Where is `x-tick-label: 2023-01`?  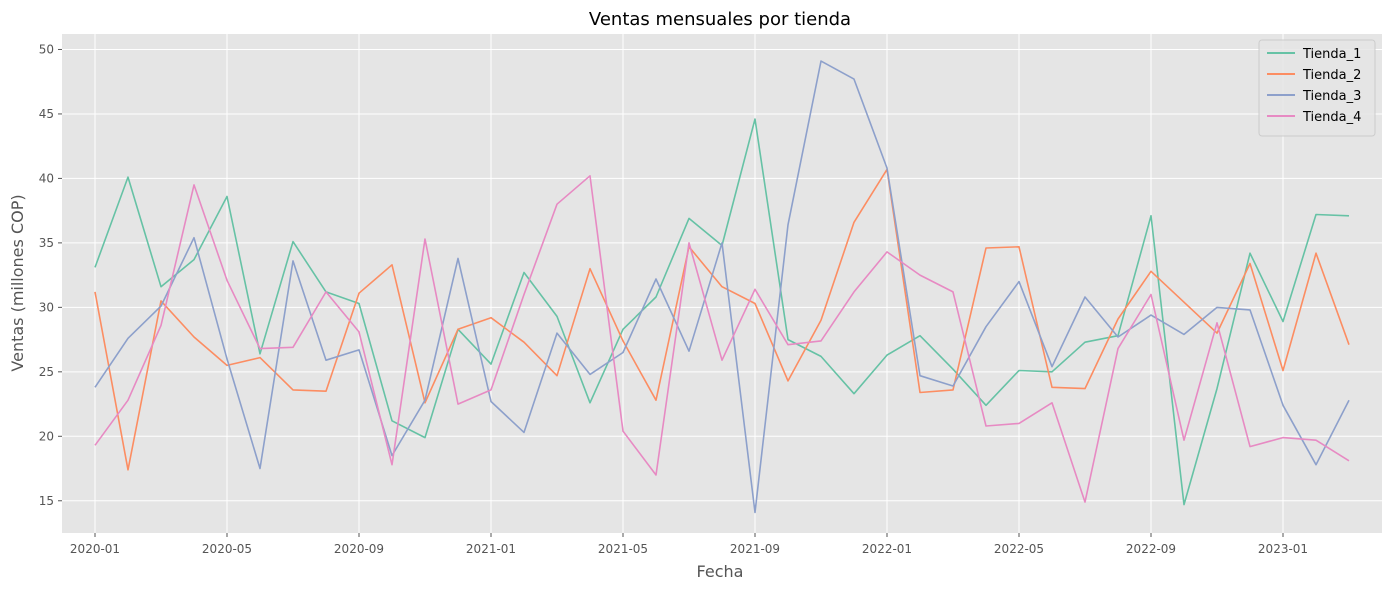 x-tick-label: 2023-01 is located at coordinates (1283, 549).